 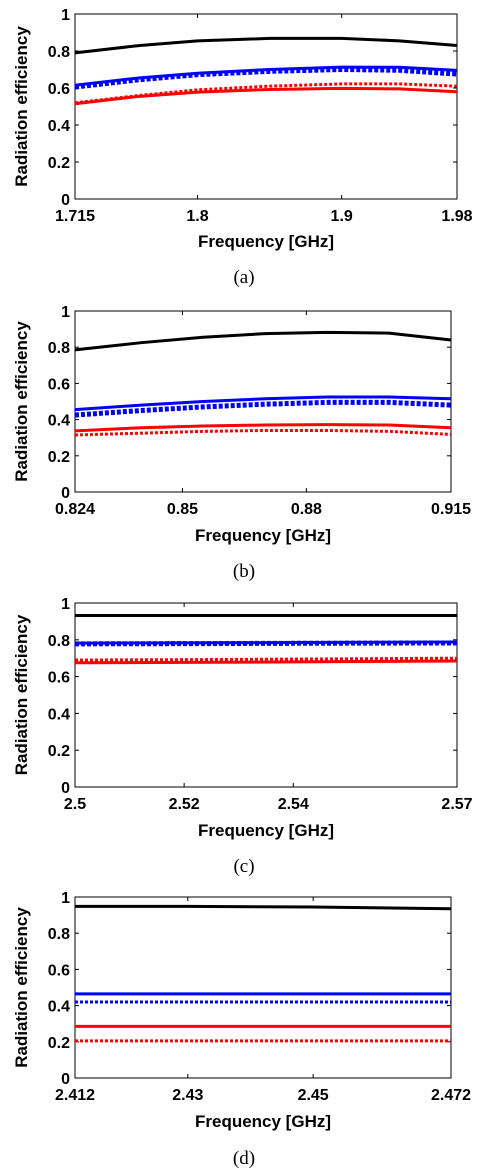 What do you see at coordinates (184, 804) in the screenshot?
I see `x-tick-label: 2.52` at bounding box center [184, 804].